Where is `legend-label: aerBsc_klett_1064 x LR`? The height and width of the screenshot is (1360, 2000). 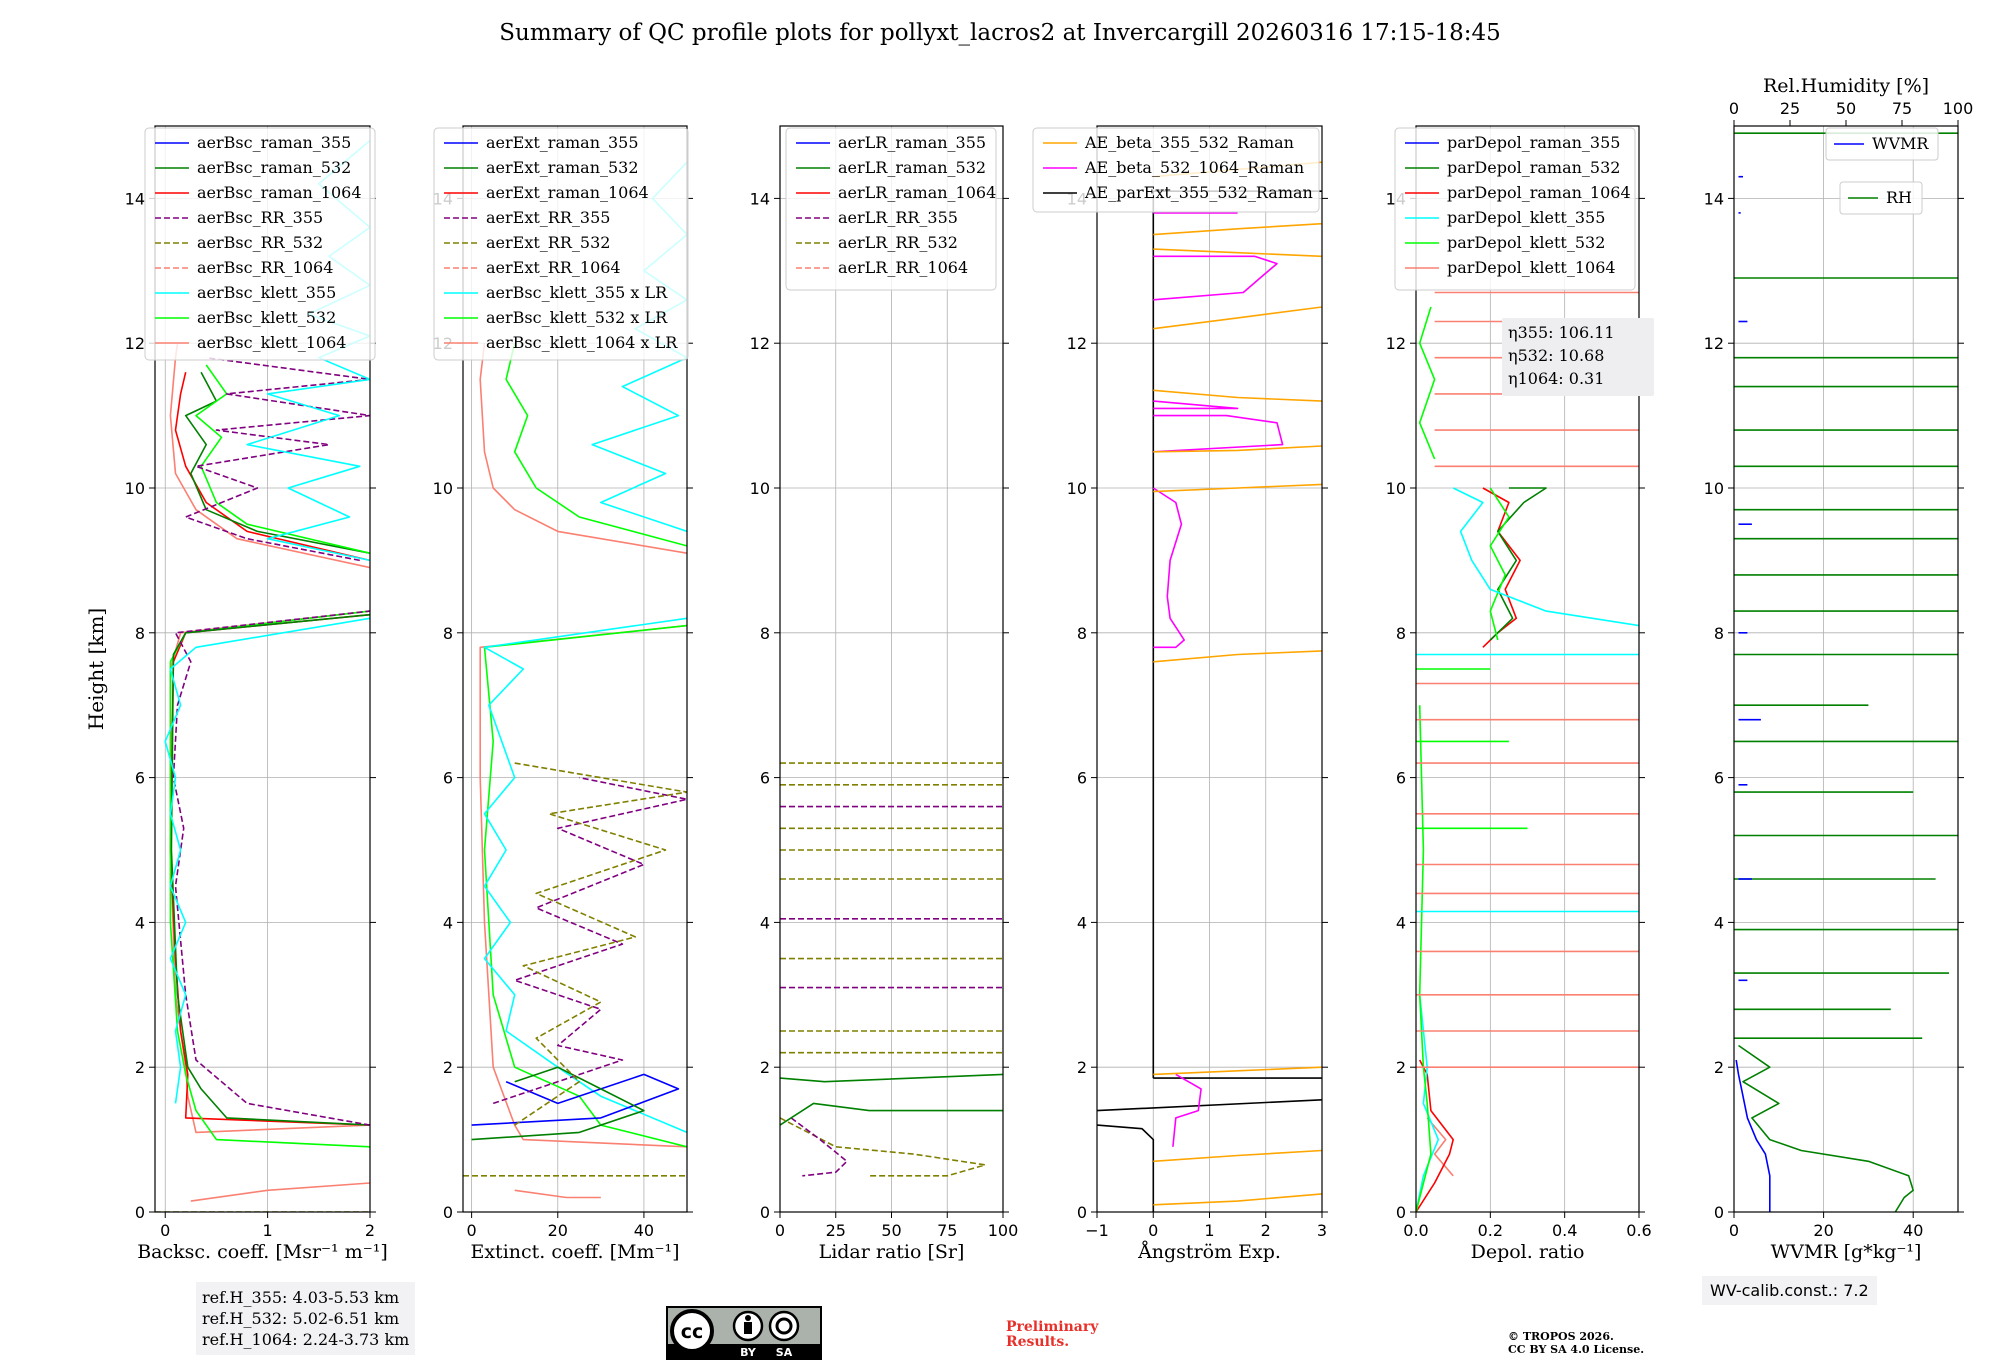
legend-label: aerBsc_klett_1064 x LR is located at coordinates (582, 342).